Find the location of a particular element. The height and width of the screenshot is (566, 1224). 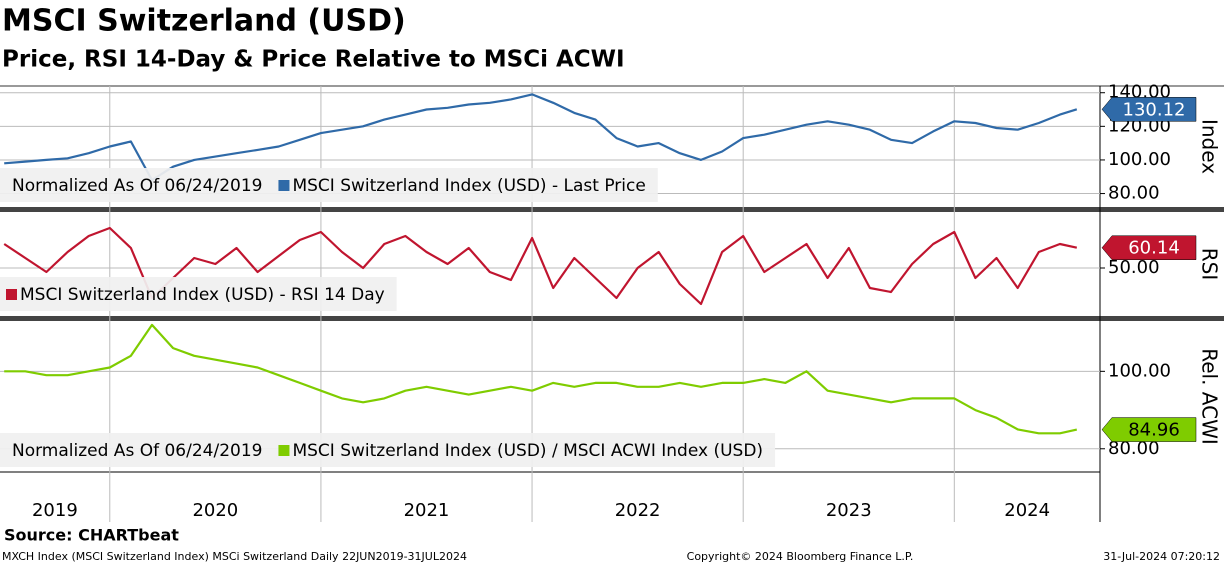

x-tick-label: 2023 is located at coordinates (849, 510).